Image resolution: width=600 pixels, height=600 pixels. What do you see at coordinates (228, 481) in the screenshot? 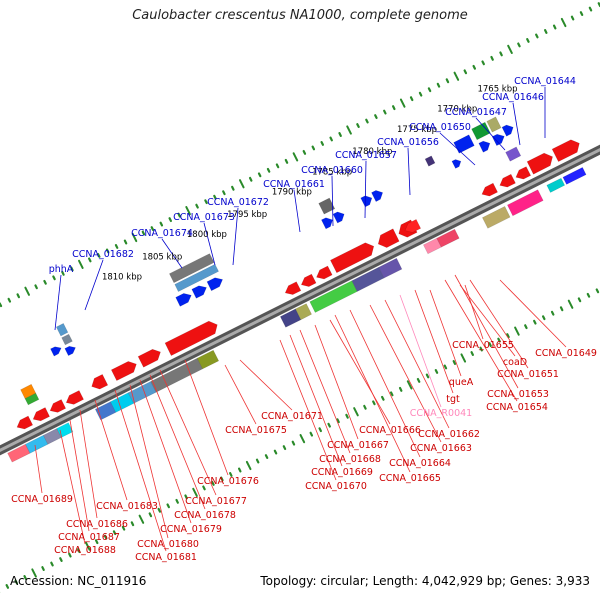
I see `gene-label: CCNA_01676` at bounding box center [228, 481].